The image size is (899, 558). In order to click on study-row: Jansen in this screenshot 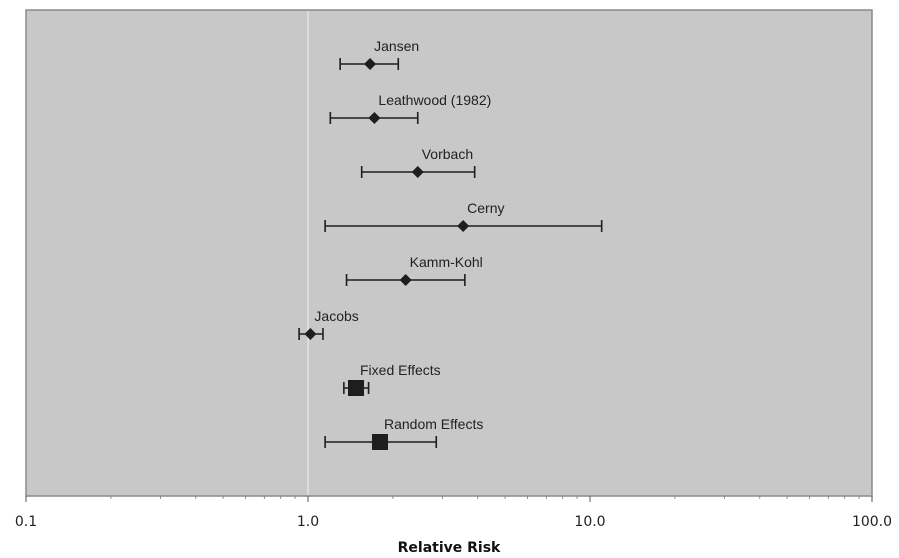, I will do `click(379, 54)`.